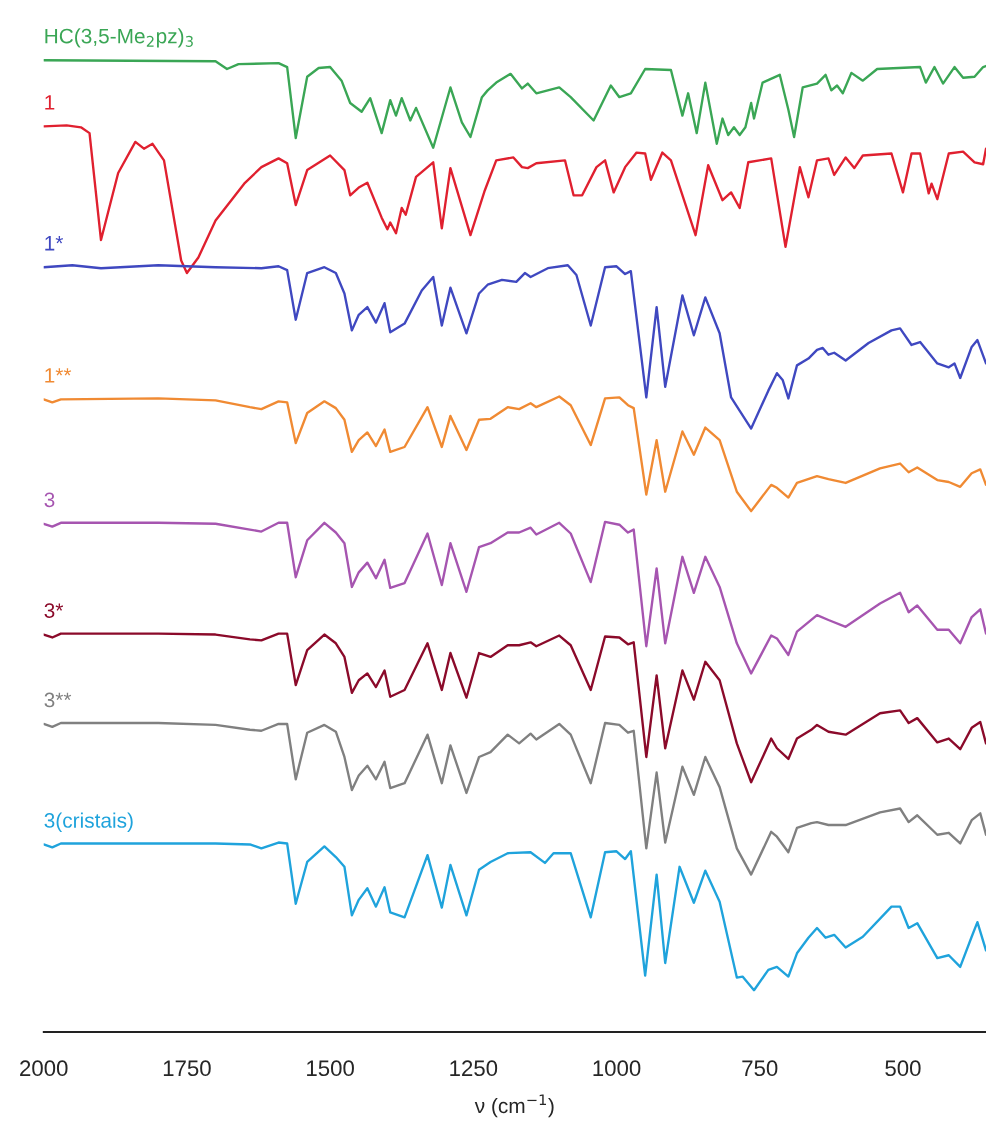 The image size is (986, 1126). What do you see at coordinates (88, 822) in the screenshot?
I see `series-label: 3(cristais)` at bounding box center [88, 822].